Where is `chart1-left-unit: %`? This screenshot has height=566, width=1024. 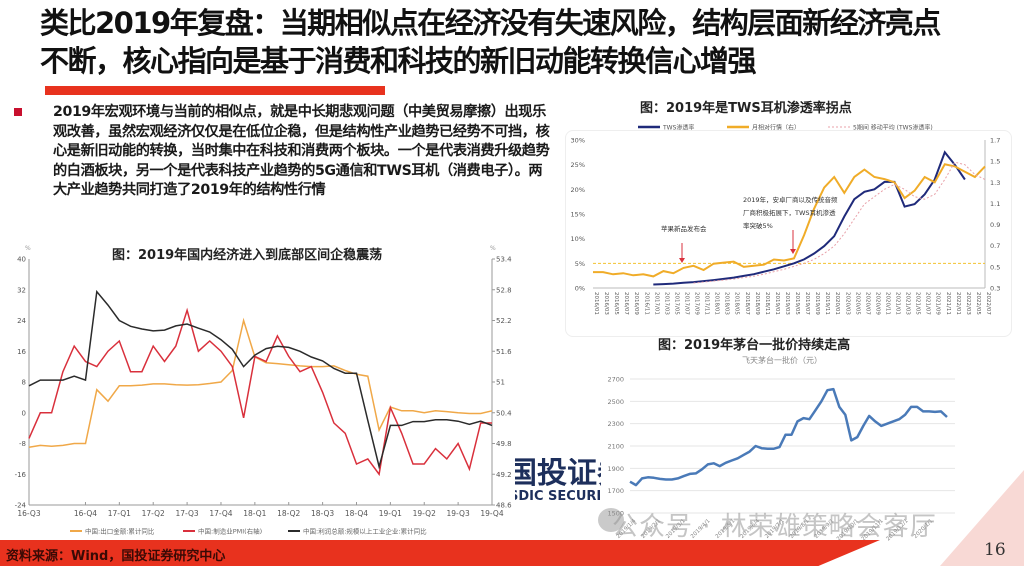
chart1-left-unit: % is located at coordinates (28, 248).